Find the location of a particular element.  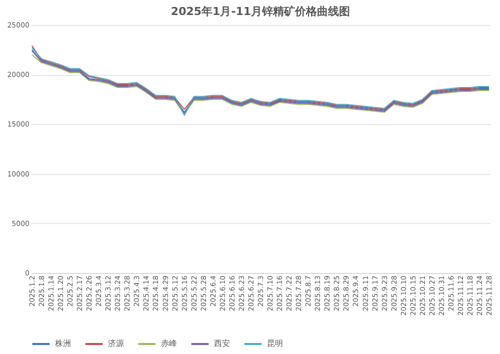

legend-label: 昆明 is located at coordinates (275, 343).